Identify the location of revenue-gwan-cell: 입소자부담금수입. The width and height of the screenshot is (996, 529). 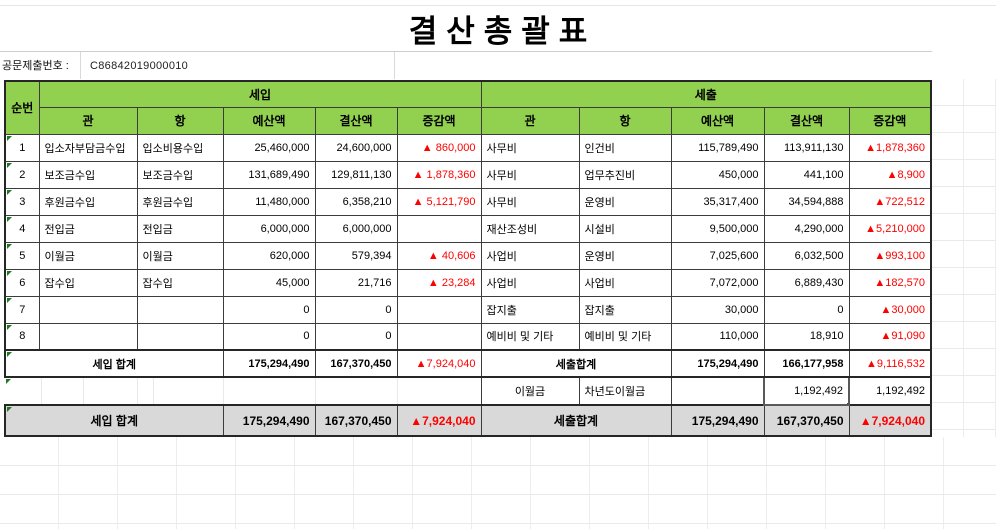
(88, 147).